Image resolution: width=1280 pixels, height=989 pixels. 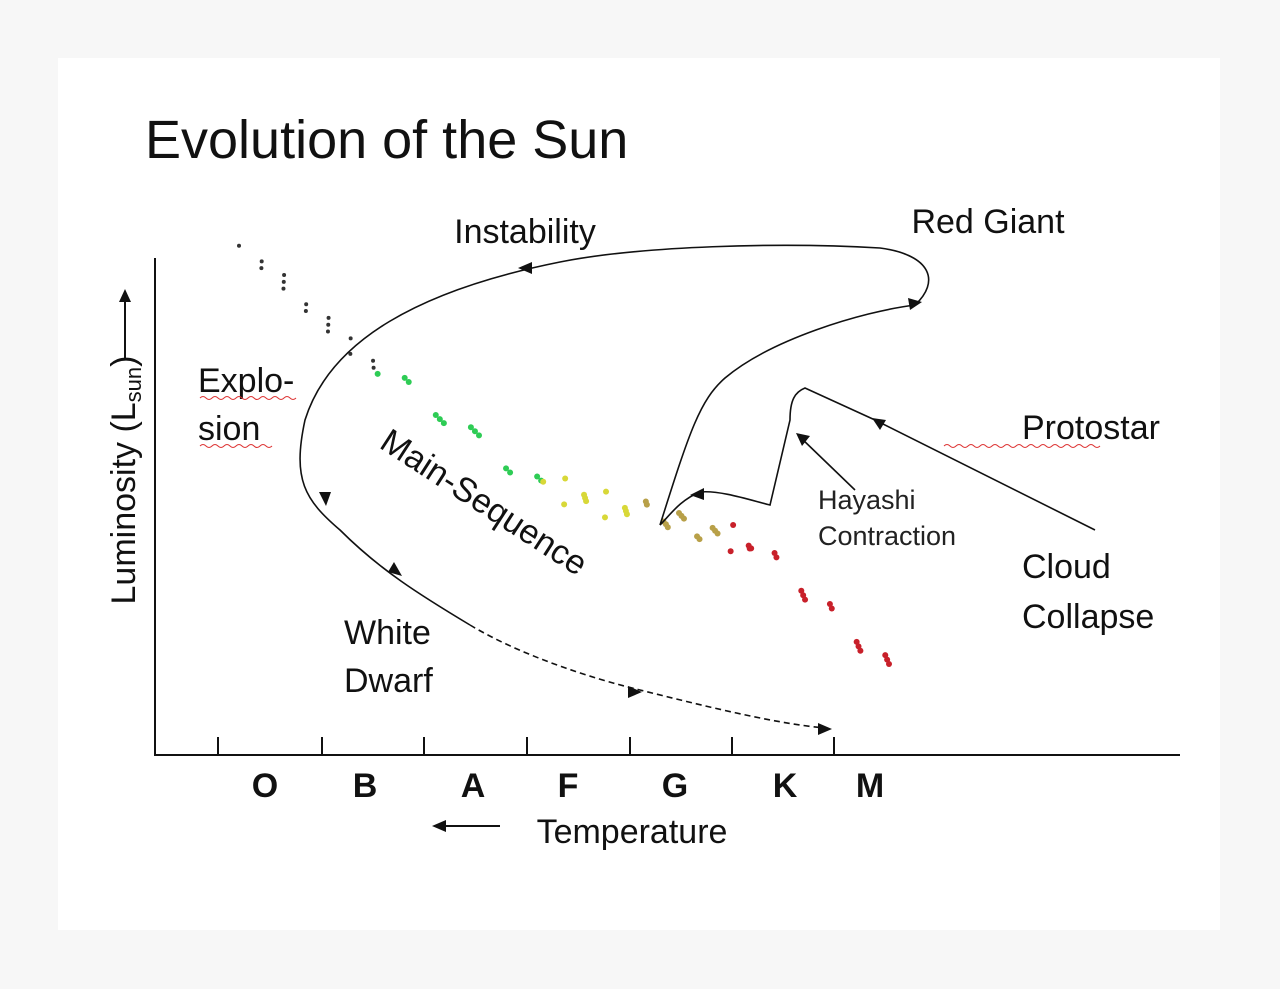 I want to click on white-dwarf-label: Dwarf, so click(x=388, y=681).